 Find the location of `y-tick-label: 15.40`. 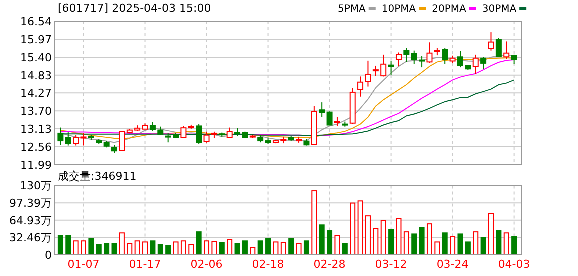

y-tick-label: 15.40 is located at coordinates (36, 57).